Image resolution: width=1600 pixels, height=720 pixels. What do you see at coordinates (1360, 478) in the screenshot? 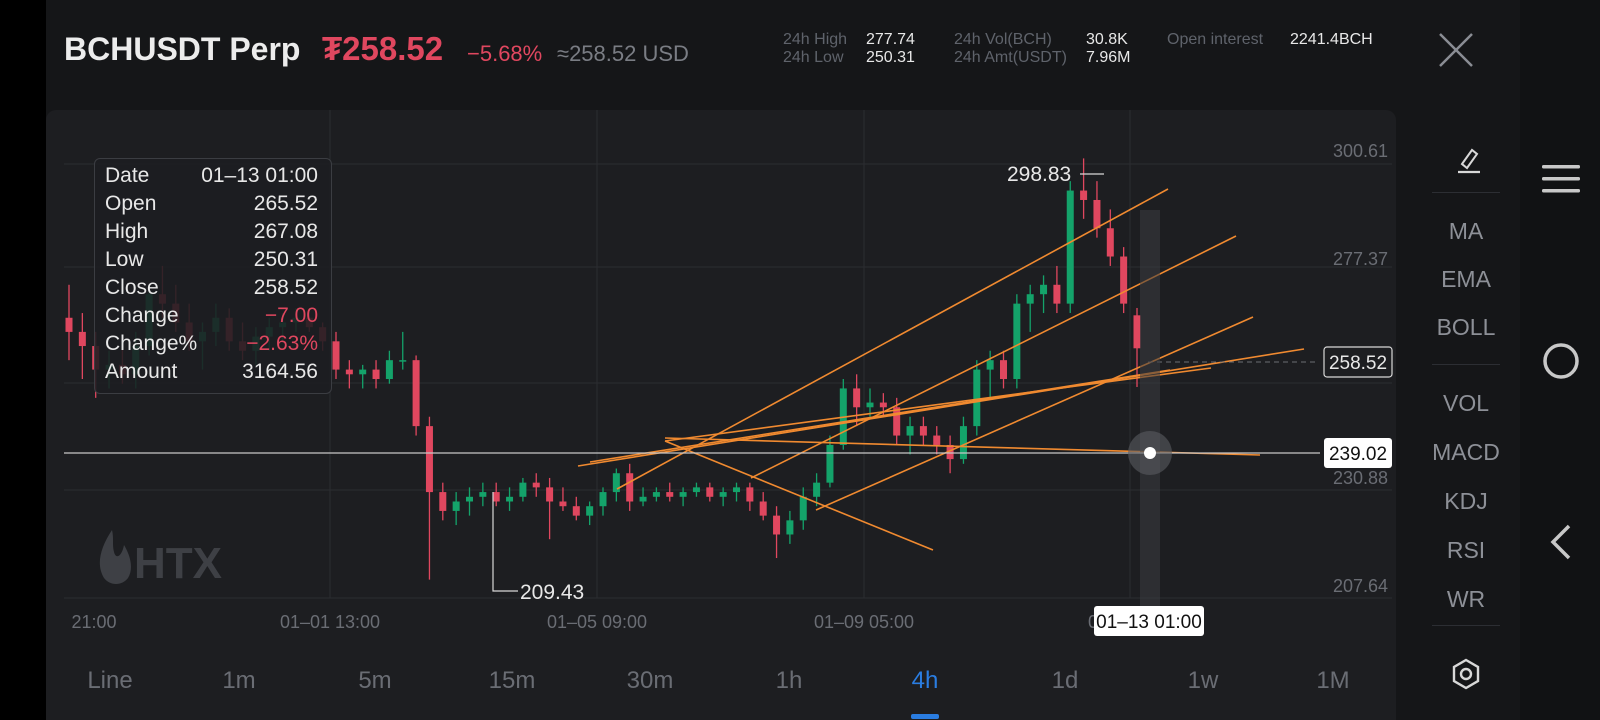
I see `y-tick-label: 230.88` at bounding box center [1360, 478].